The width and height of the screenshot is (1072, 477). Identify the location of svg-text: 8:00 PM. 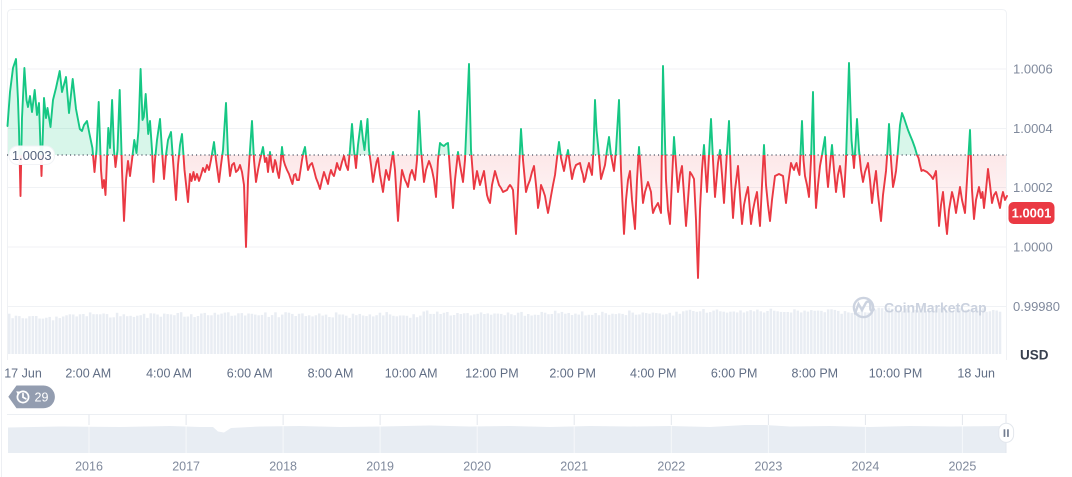
(815, 374).